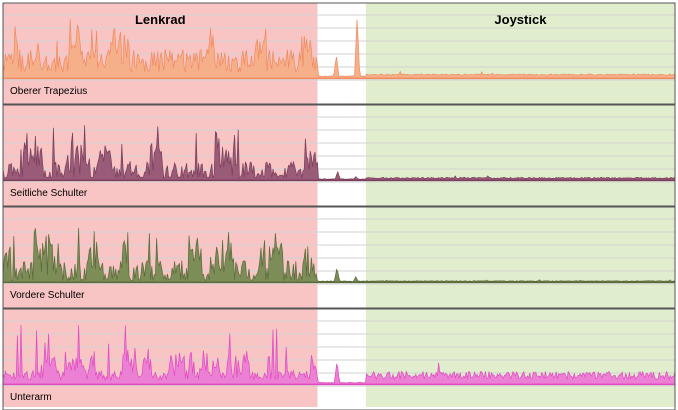 The width and height of the screenshot is (678, 410). What do you see at coordinates (339, 354) in the screenshot?
I see `series-3-trace` at bounding box center [339, 354].